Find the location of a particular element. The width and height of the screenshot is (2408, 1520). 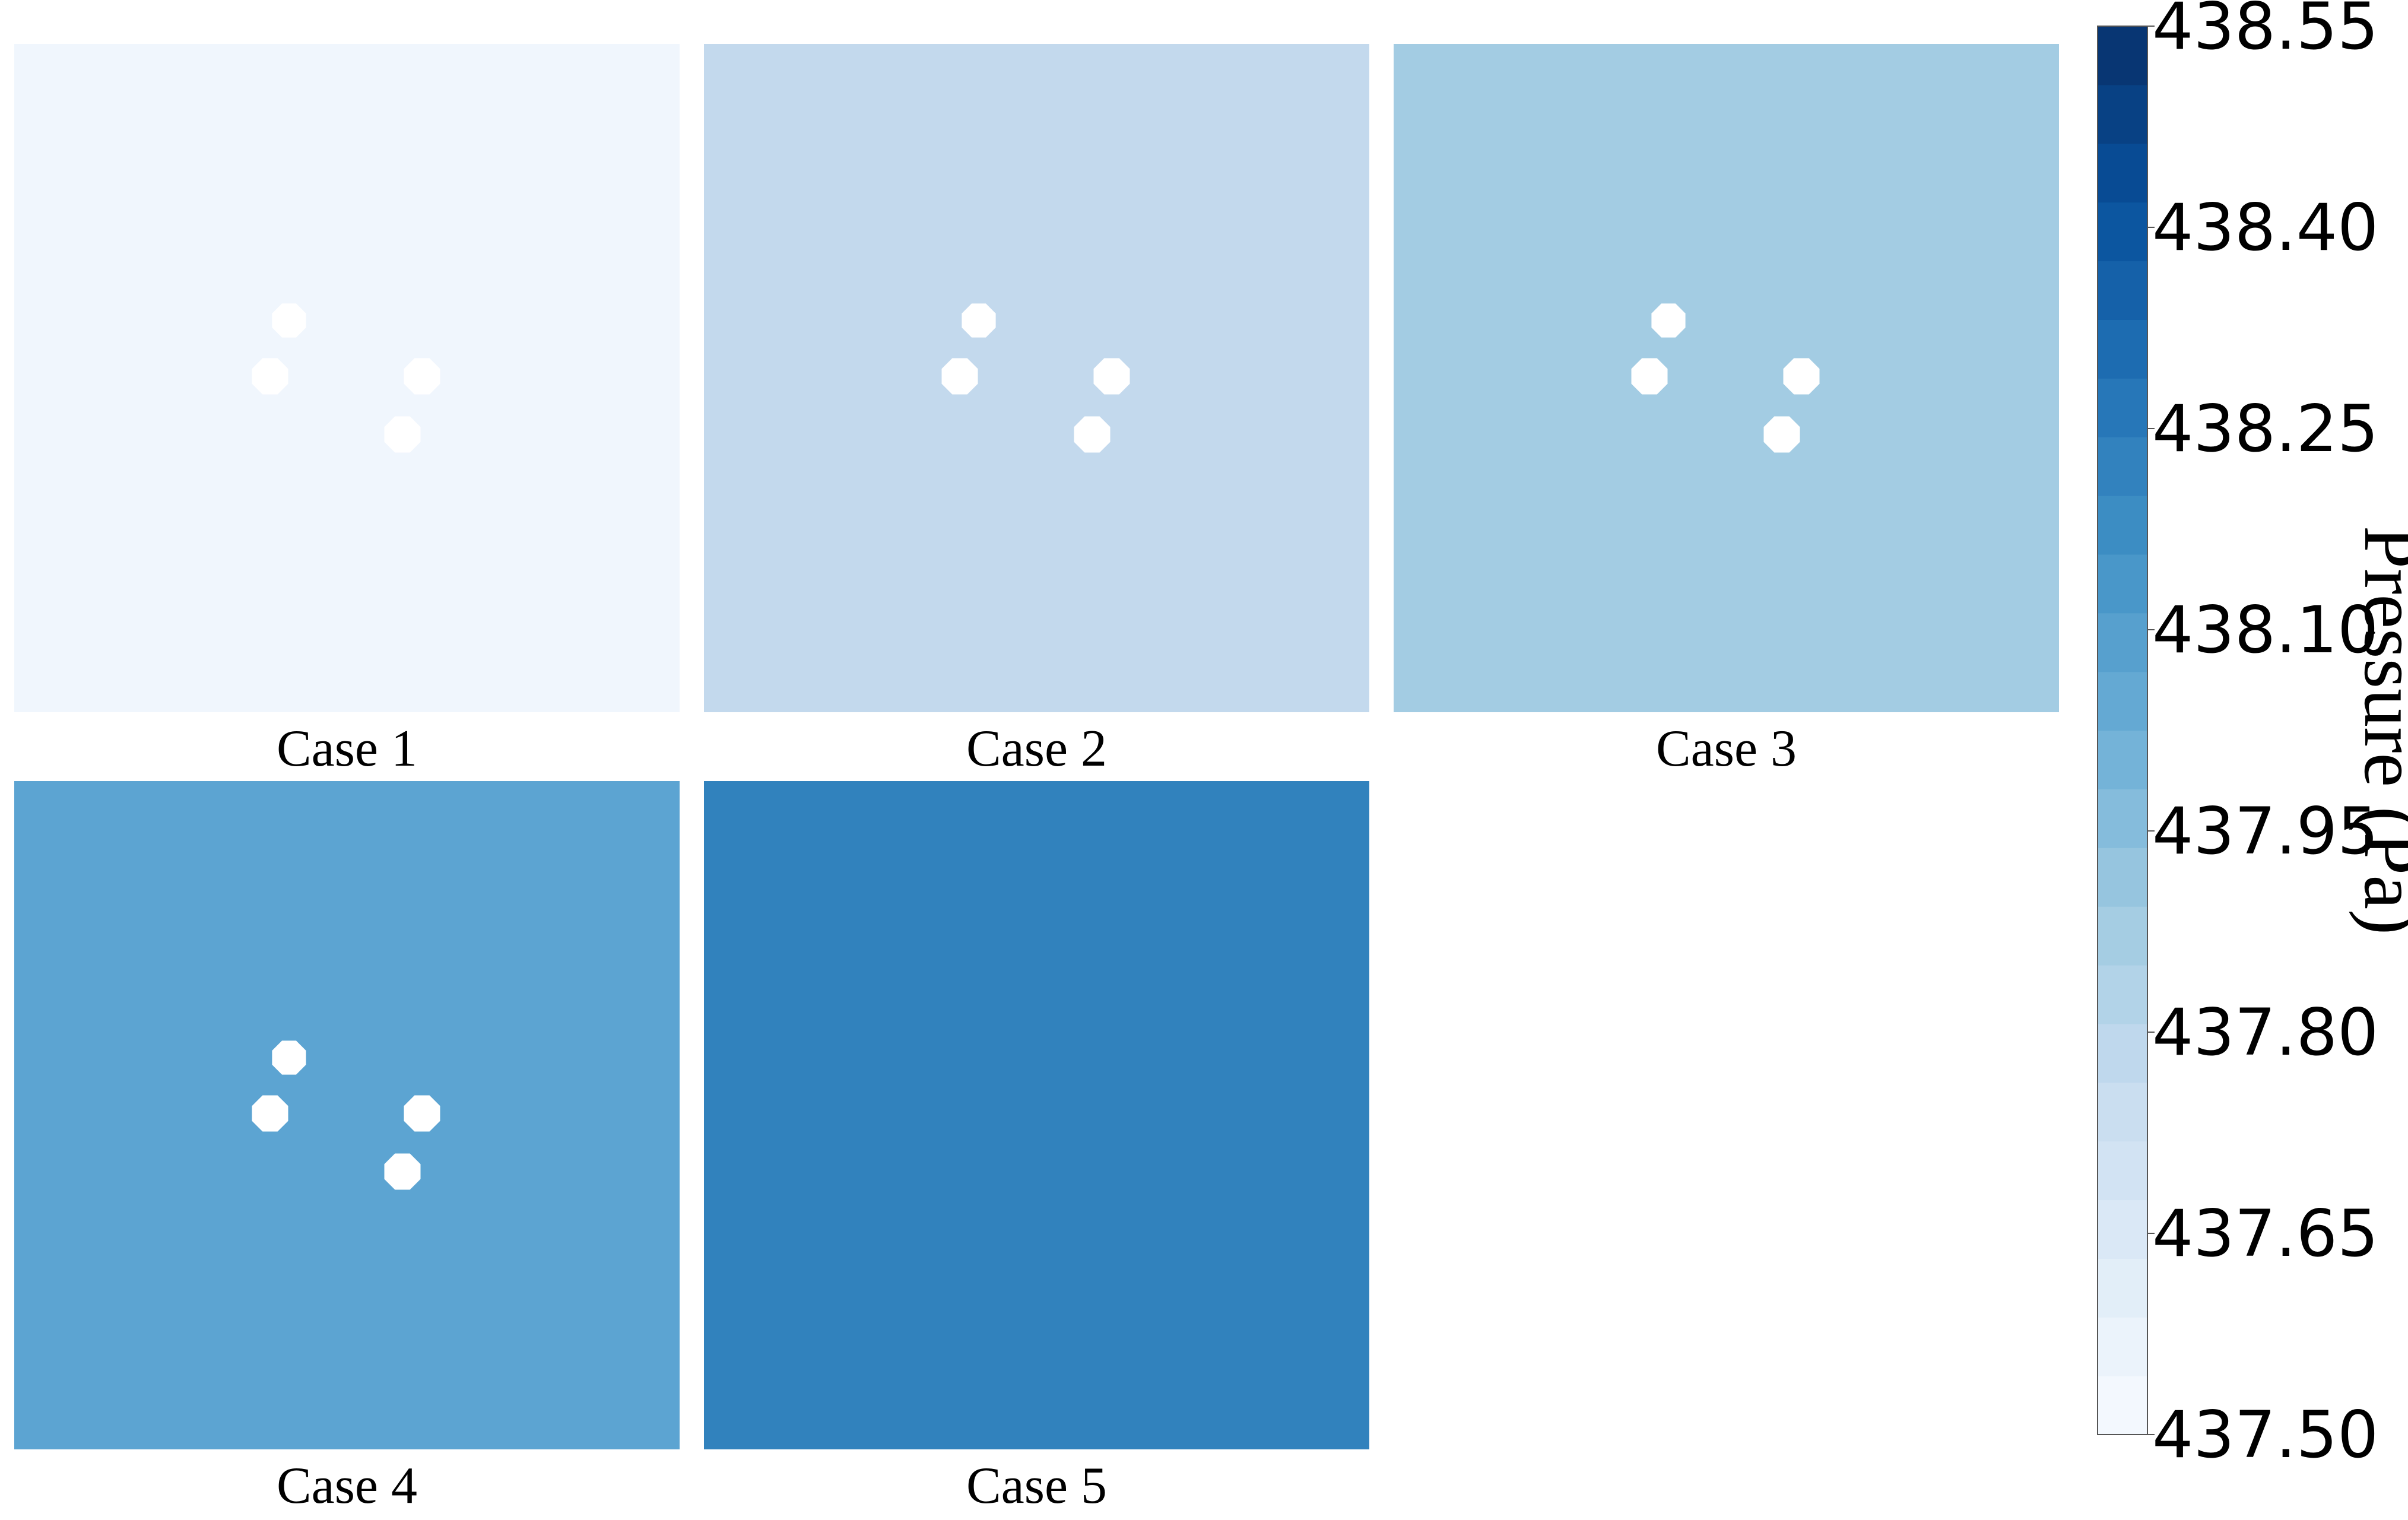

case-label: Case 3 is located at coordinates (1726, 749).